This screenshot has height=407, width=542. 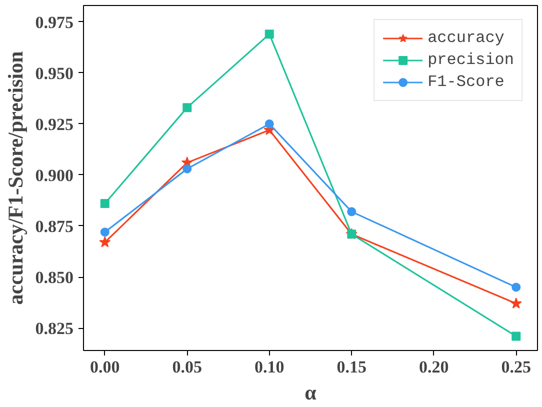 I want to click on x-tick-label: 0.25, so click(x=516, y=367).